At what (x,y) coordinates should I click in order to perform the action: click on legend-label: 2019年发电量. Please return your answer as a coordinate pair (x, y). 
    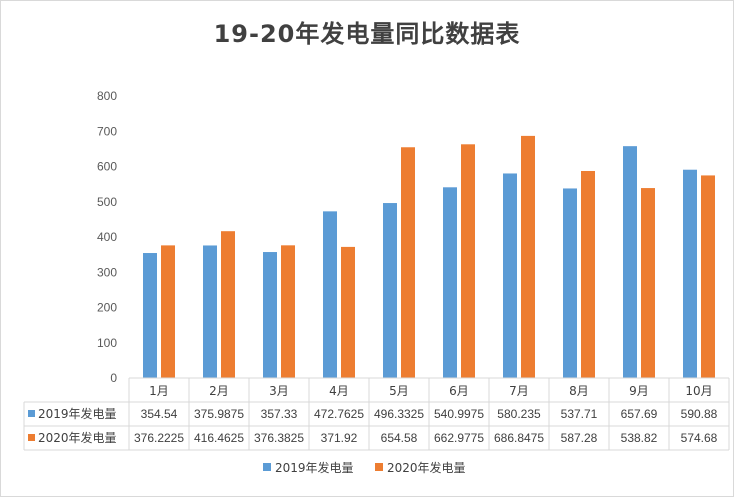
    Looking at the image, I should click on (314, 467).